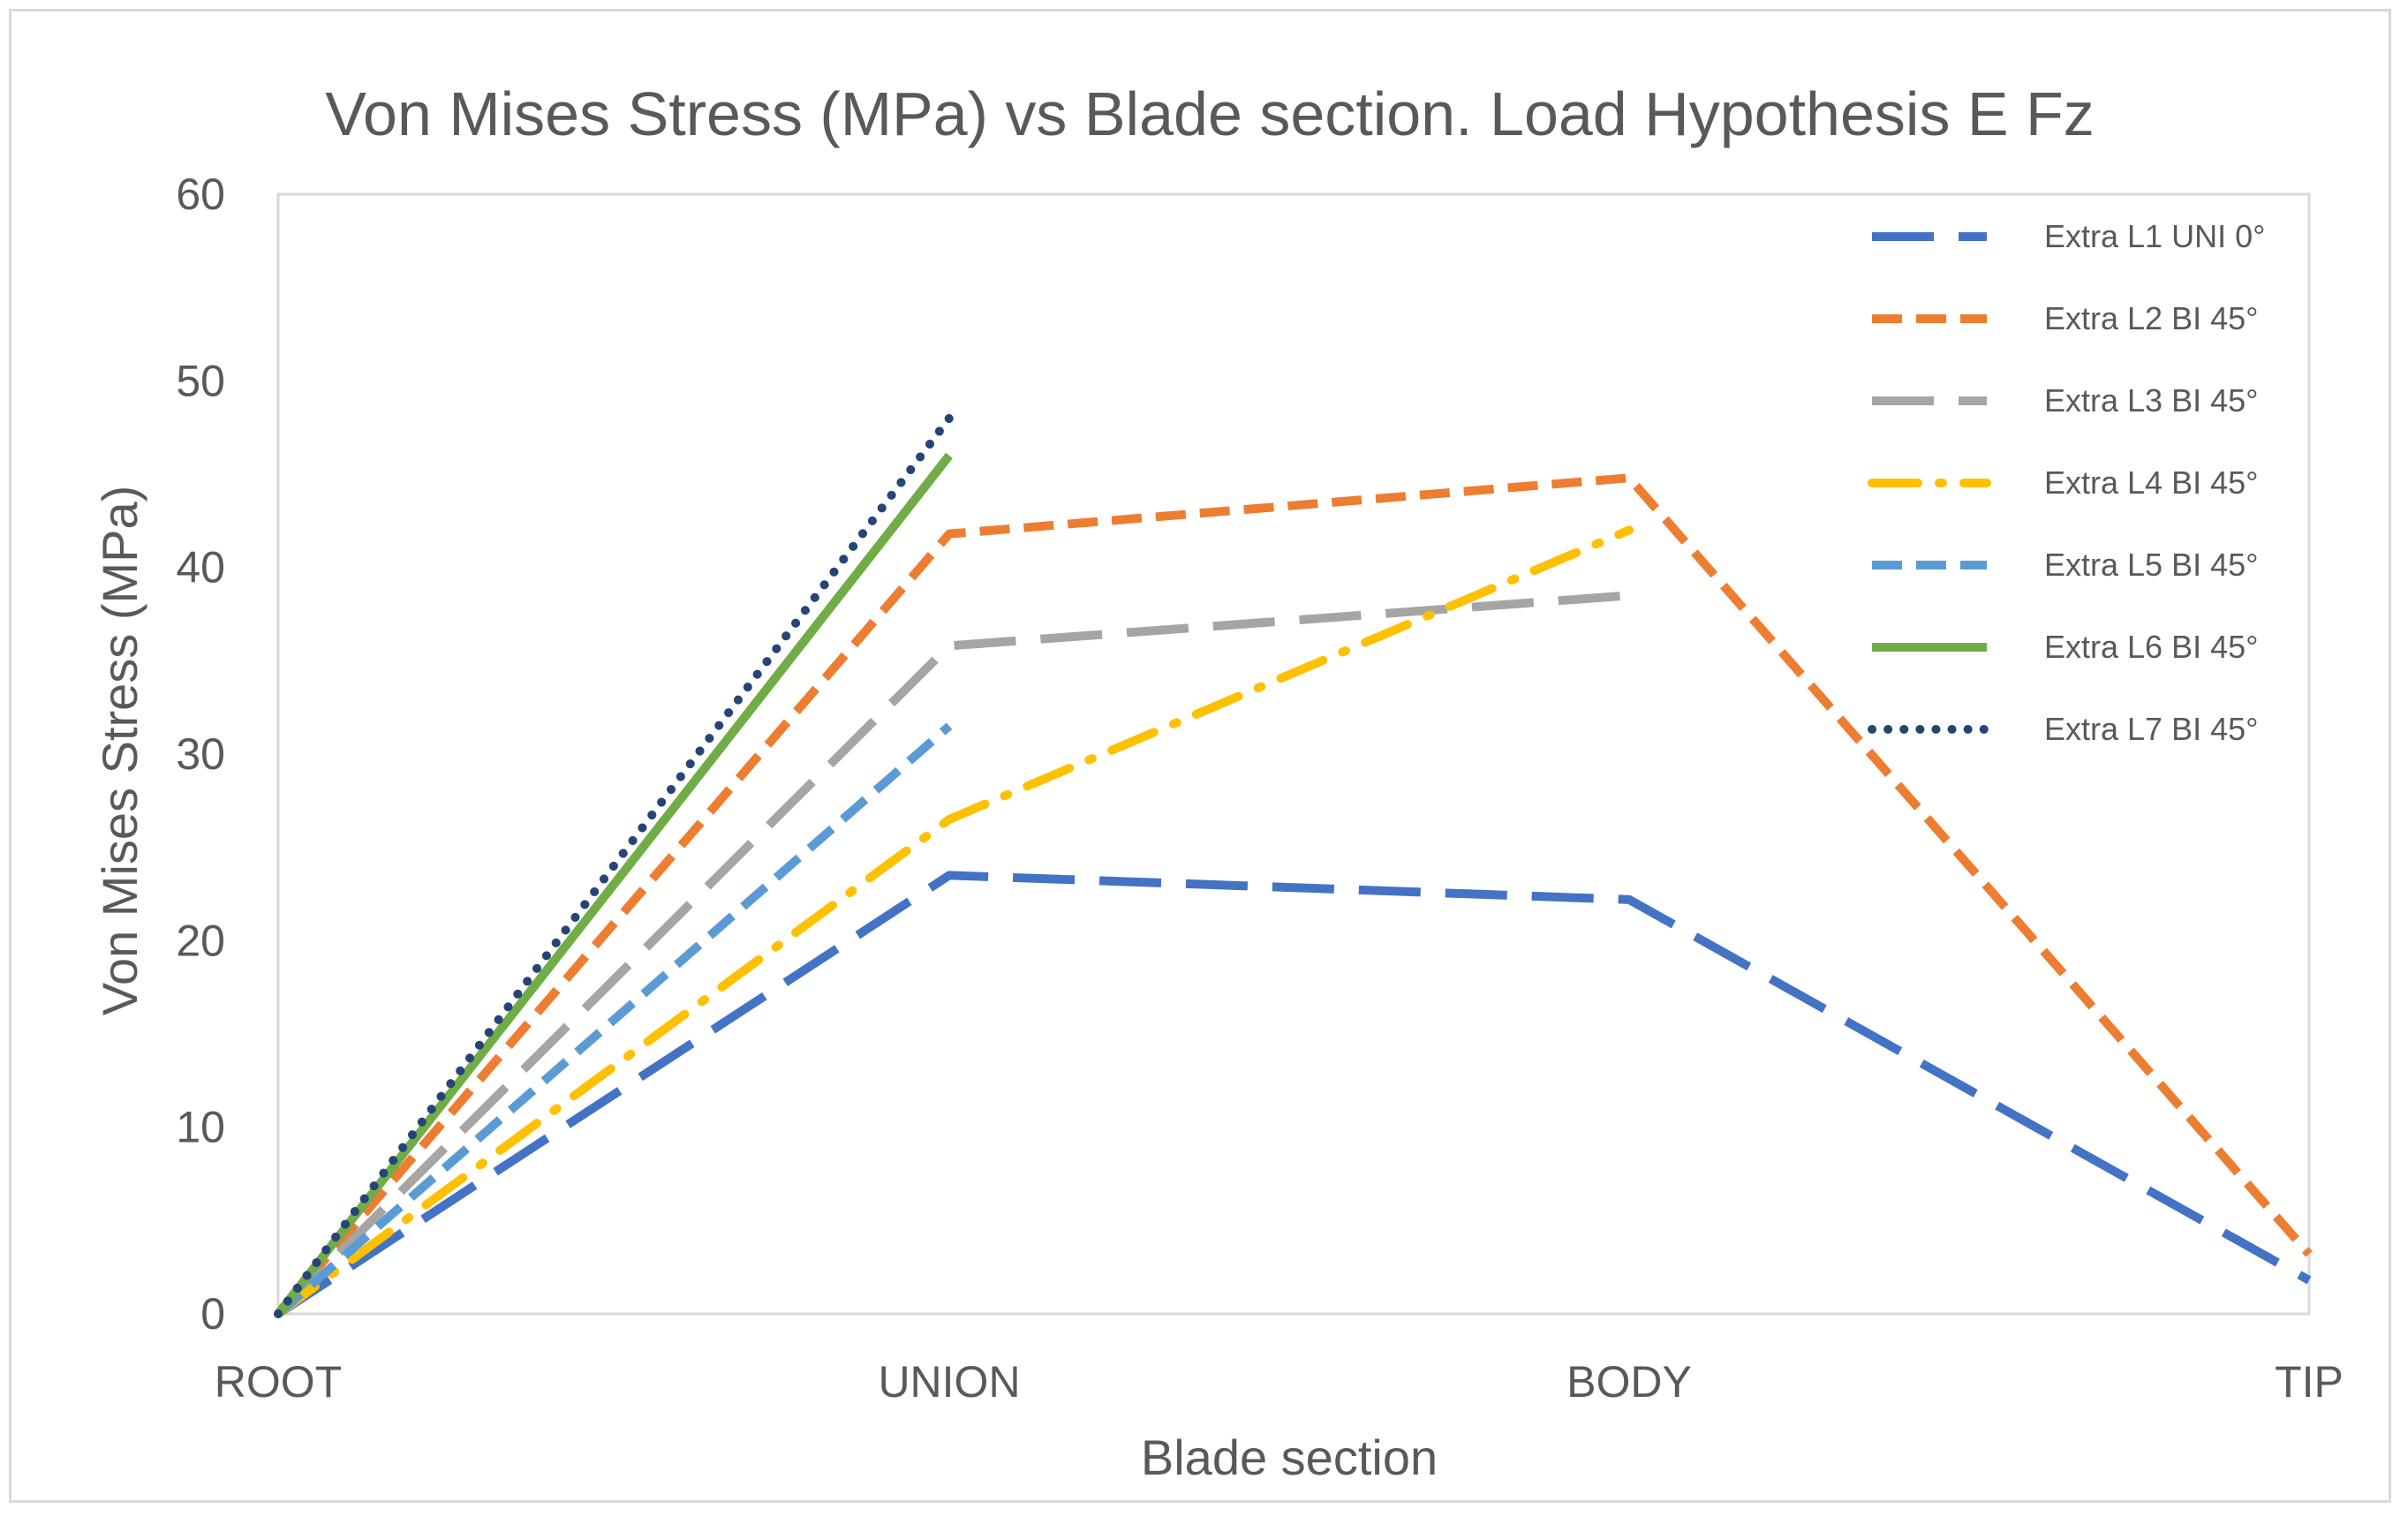 Image resolution: width=2408 pixels, height=1524 pixels. I want to click on y-tick-label: 20, so click(201, 941).